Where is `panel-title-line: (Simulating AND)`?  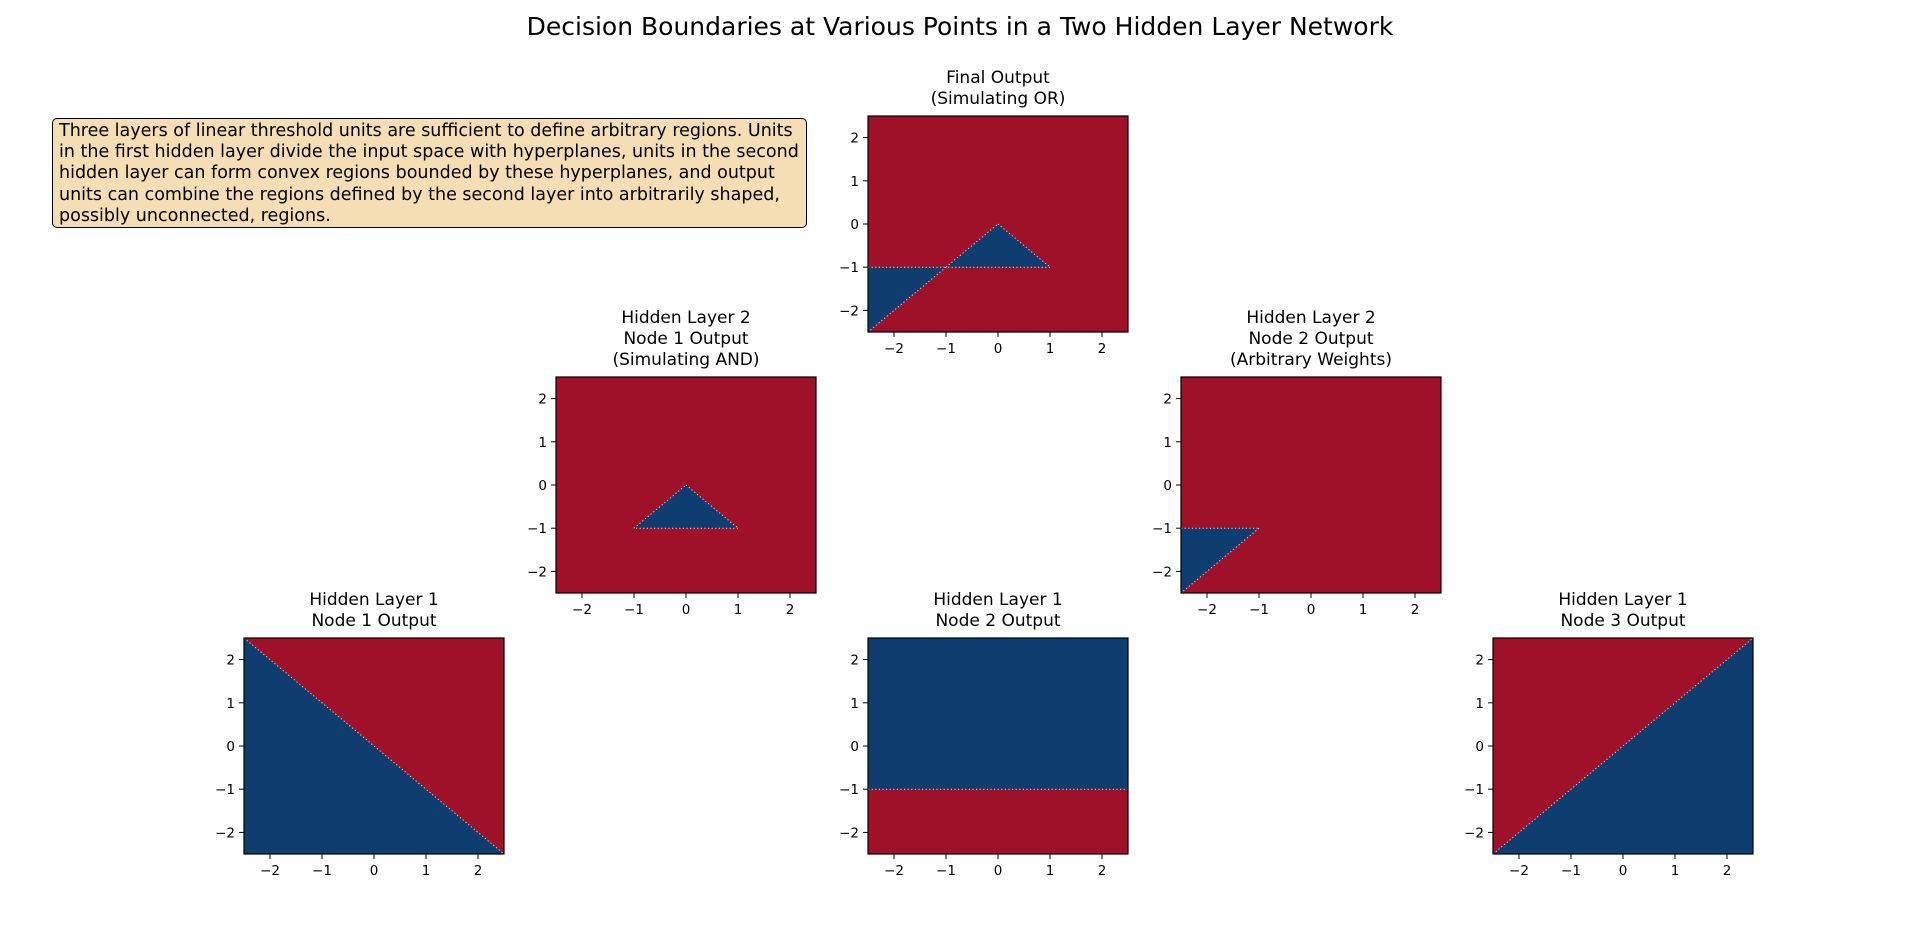
panel-title-line: (Simulating AND) is located at coordinates (686, 360).